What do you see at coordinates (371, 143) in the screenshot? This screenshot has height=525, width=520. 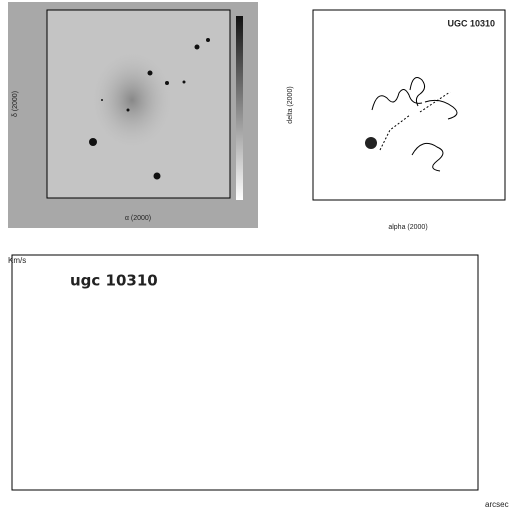 I see `star` at bounding box center [371, 143].